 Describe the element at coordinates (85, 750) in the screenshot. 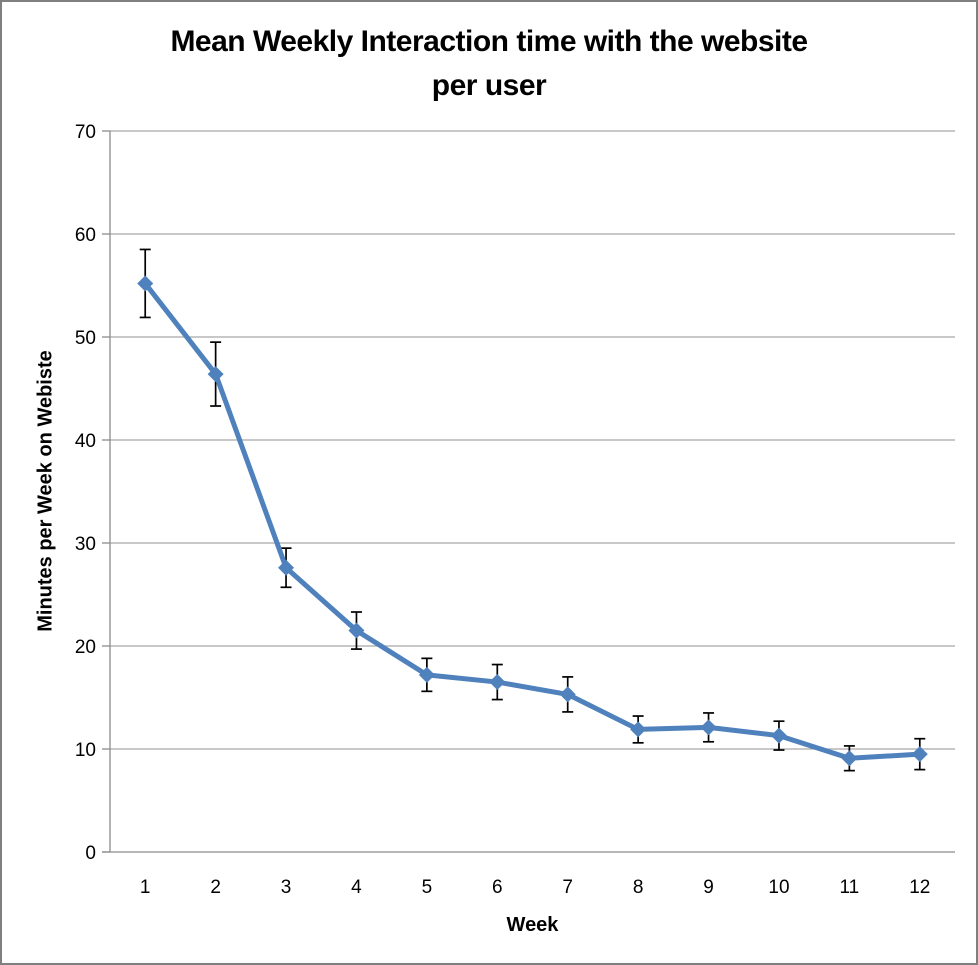

I see `y-tick-label: 10` at that location.